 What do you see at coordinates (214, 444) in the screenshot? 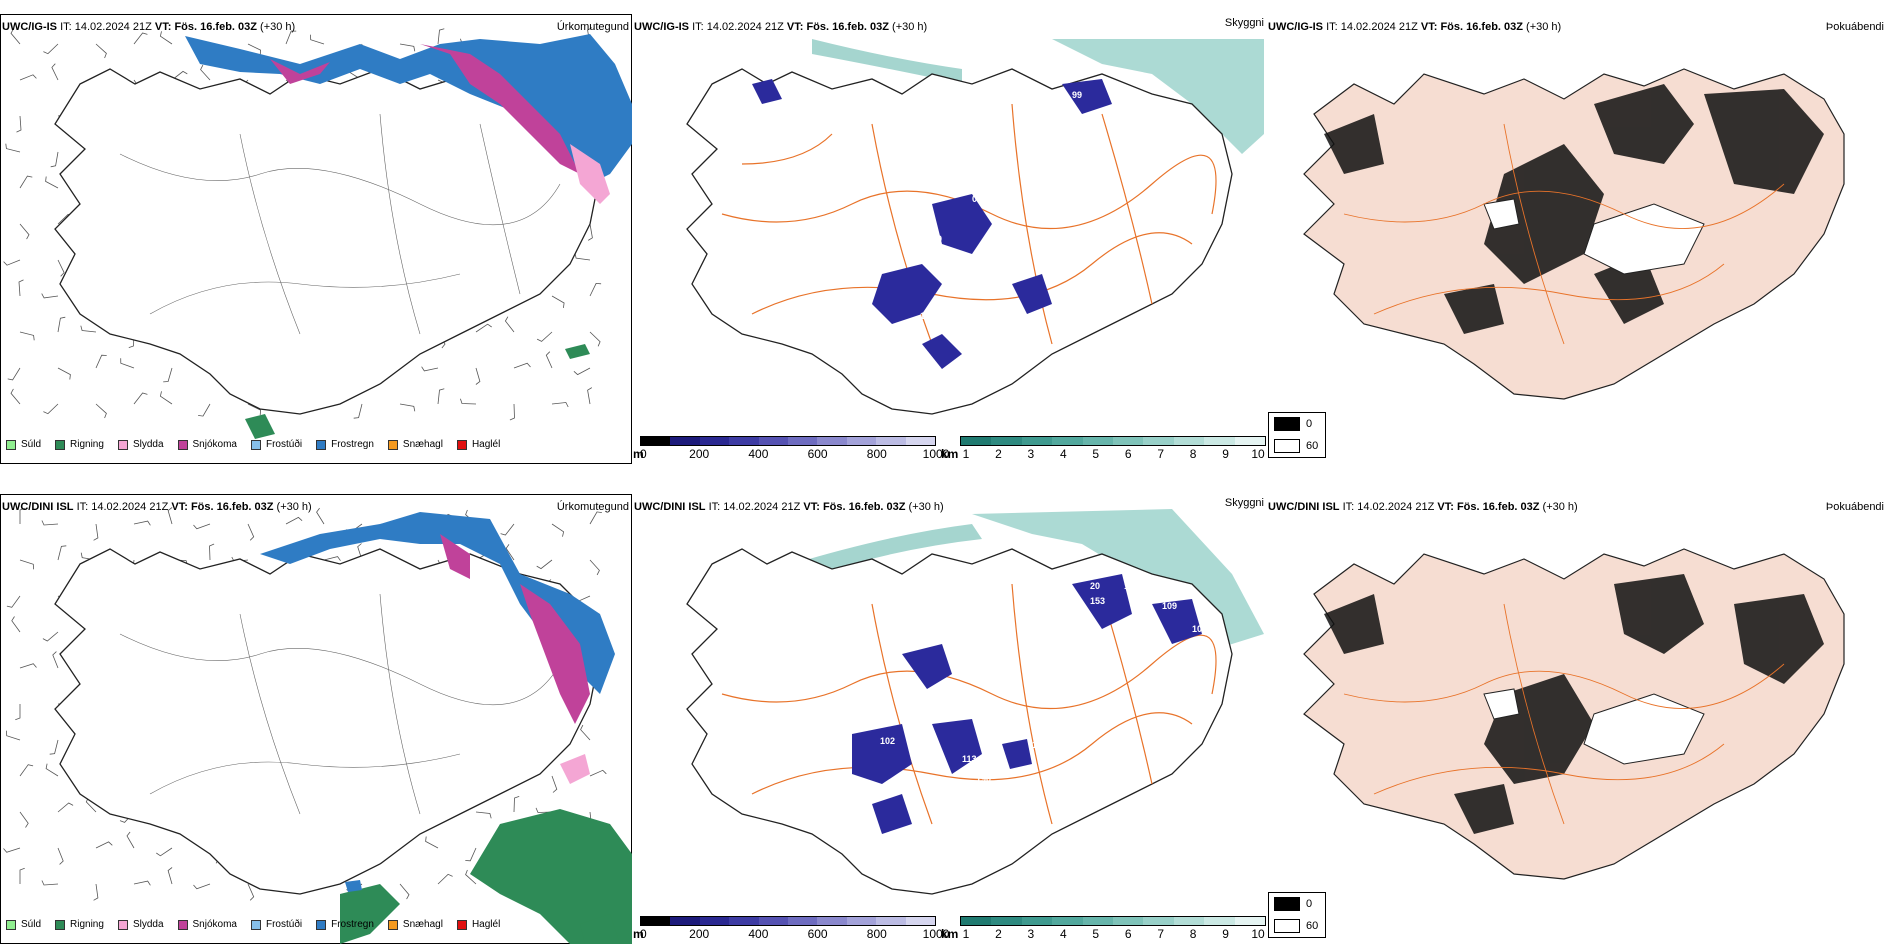
I see `legend-label: Snjókoma` at bounding box center [214, 444].